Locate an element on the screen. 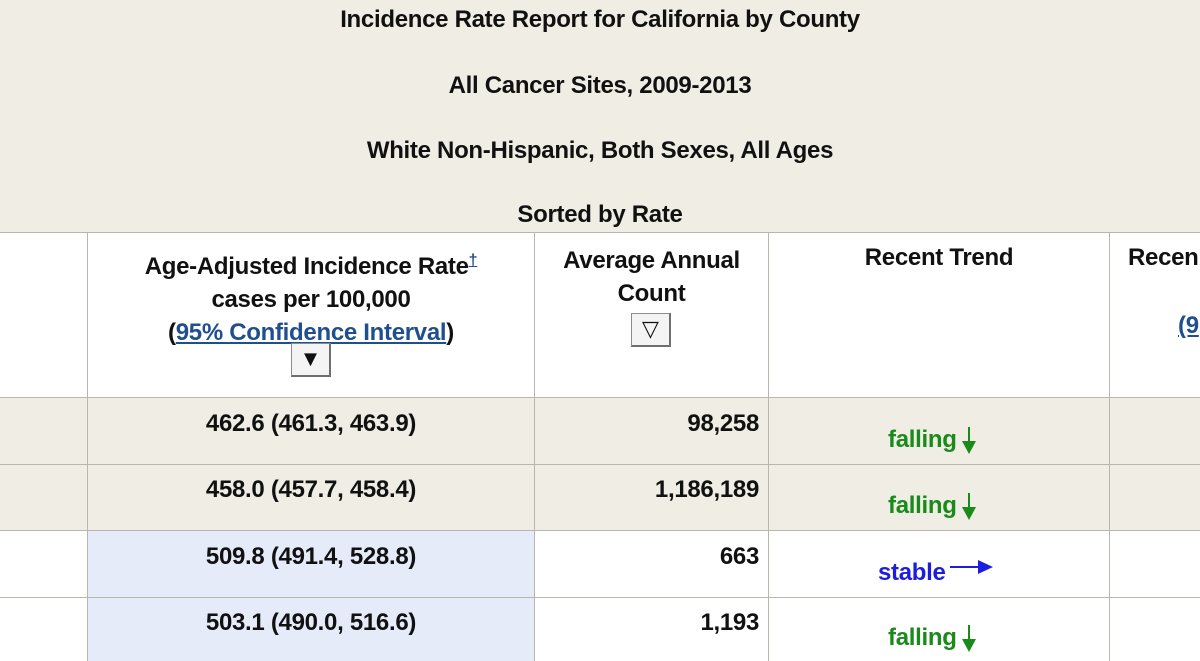 The height and width of the screenshot is (661, 1200). rate-cell: 509.8 (491.4, 528.8) is located at coordinates (311, 556).